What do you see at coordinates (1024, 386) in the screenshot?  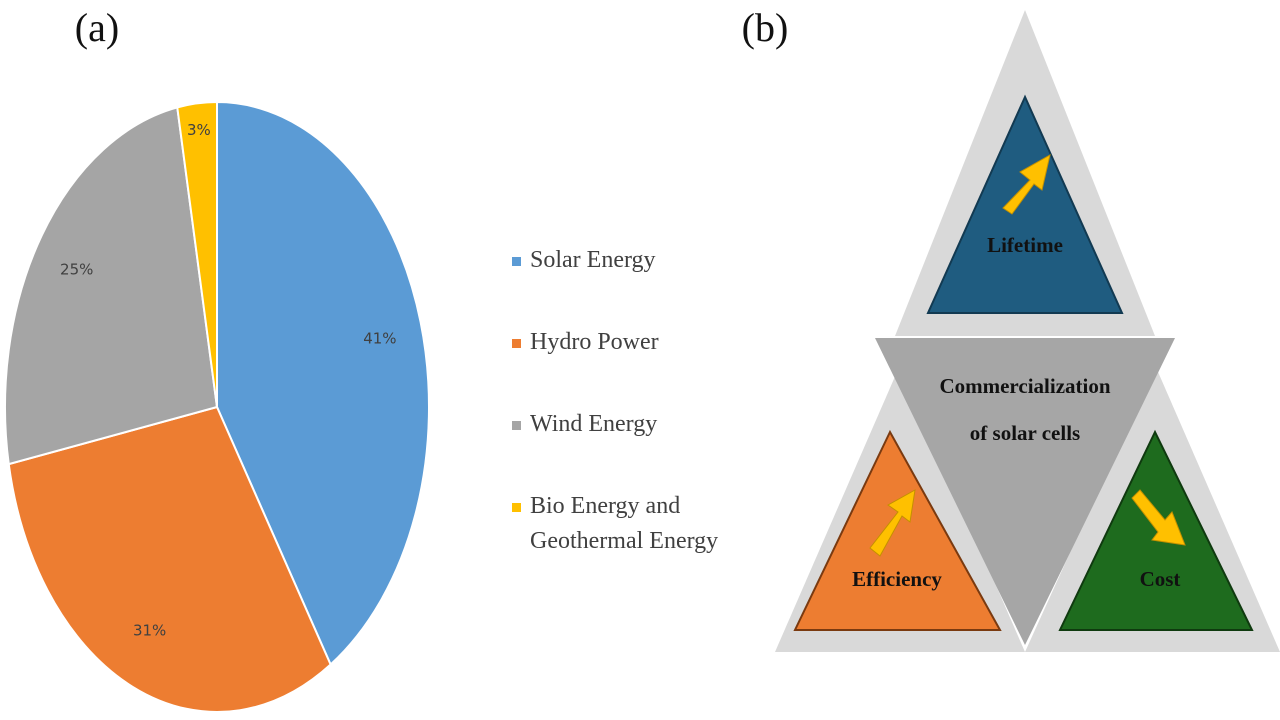 I see `center-label: Commercialization` at bounding box center [1024, 386].